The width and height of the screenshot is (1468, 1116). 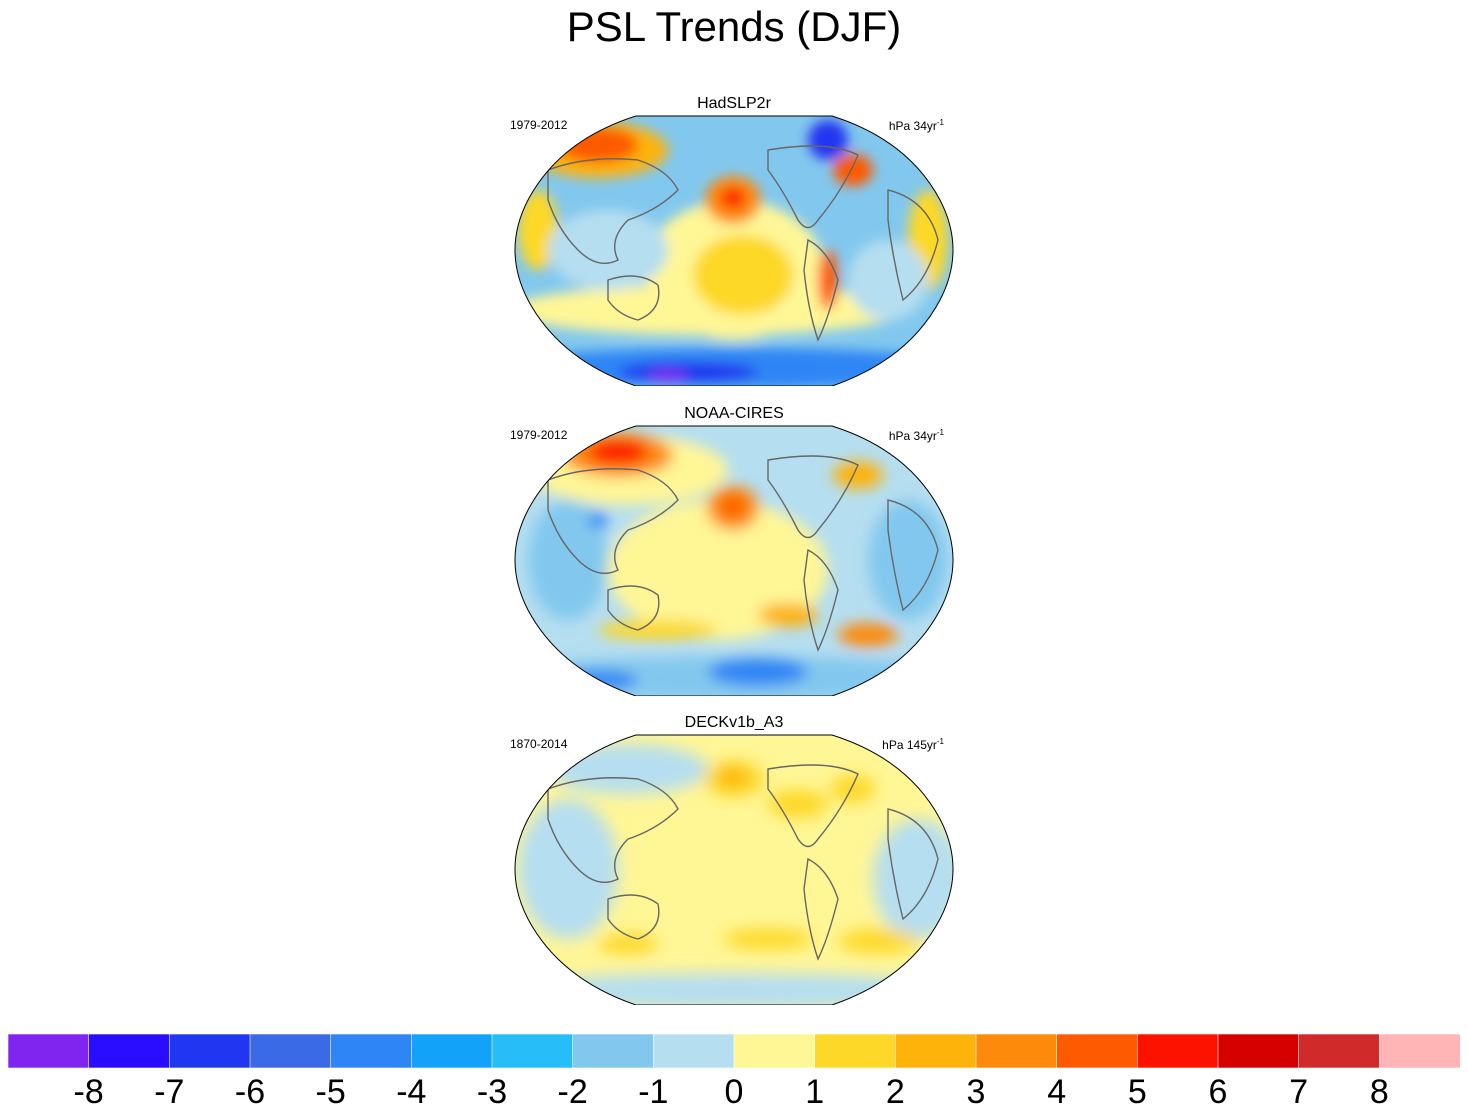 I want to click on panel-title: DECKv1b_A3, so click(x=734, y=722).